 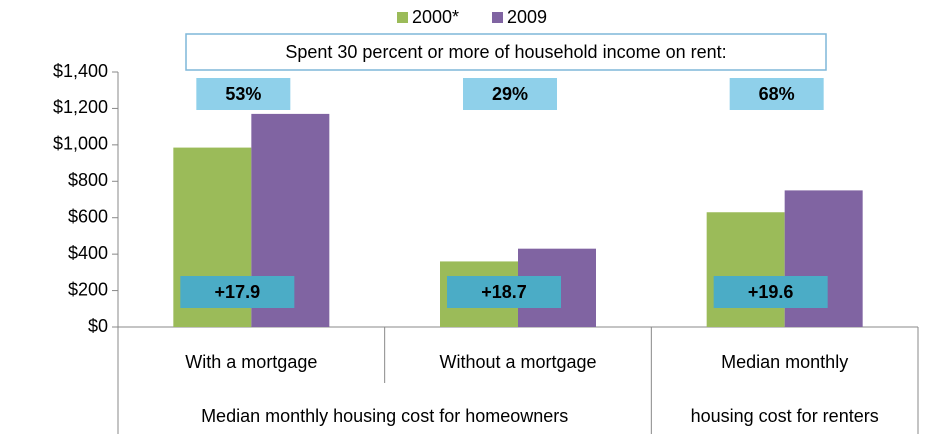 What do you see at coordinates (88, 180) in the screenshot?
I see `y-tick-label: $800` at bounding box center [88, 180].